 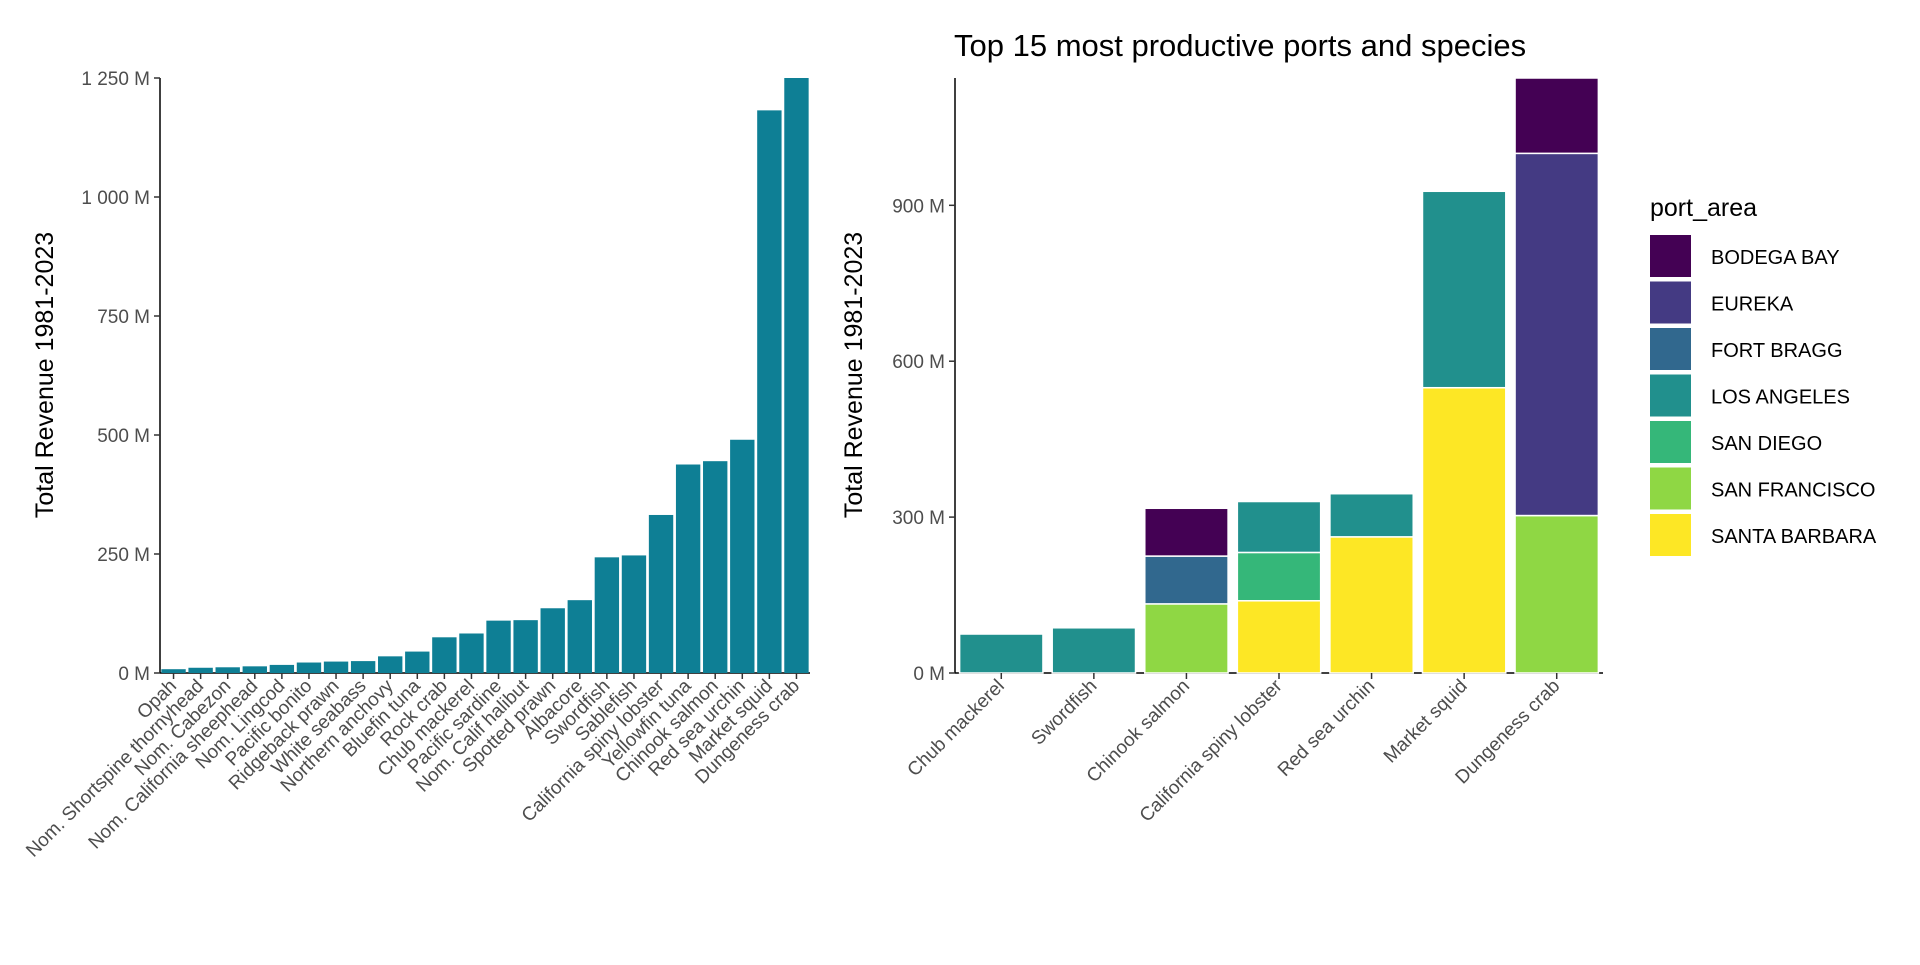 What do you see at coordinates (607, 615) in the screenshot?
I see `bar-swordfish` at bounding box center [607, 615].